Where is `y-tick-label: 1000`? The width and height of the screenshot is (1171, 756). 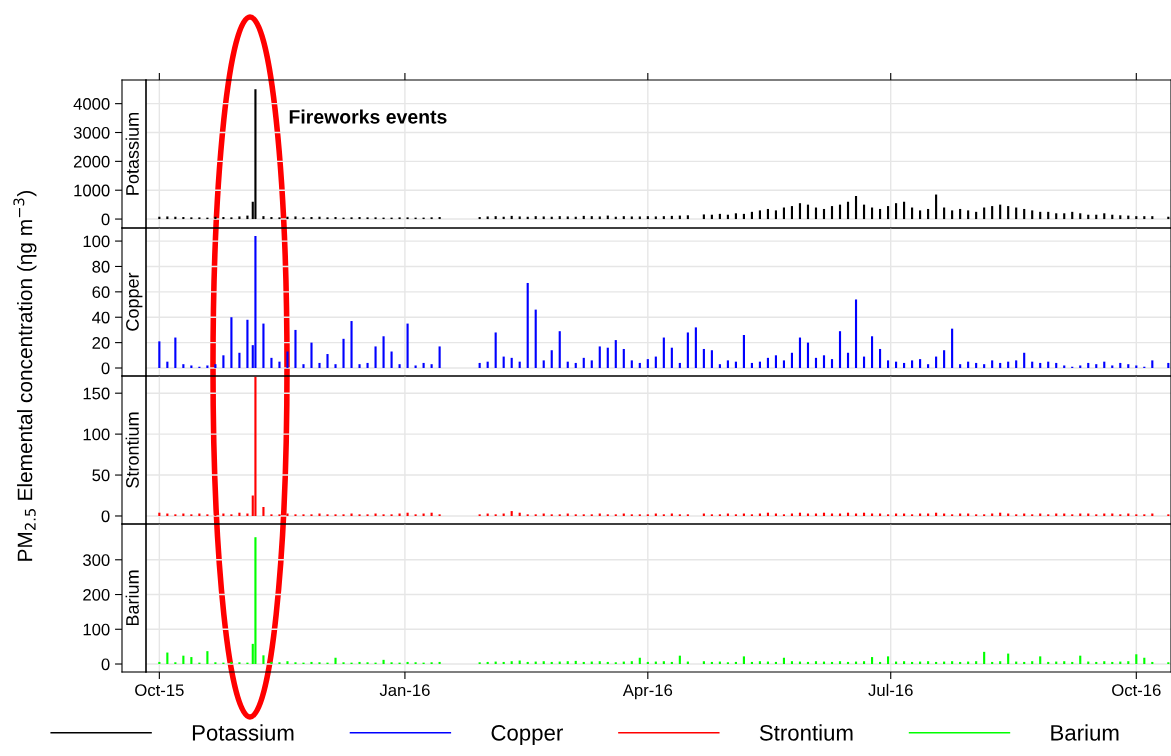 y-tick-label: 1000 is located at coordinates (92, 190).